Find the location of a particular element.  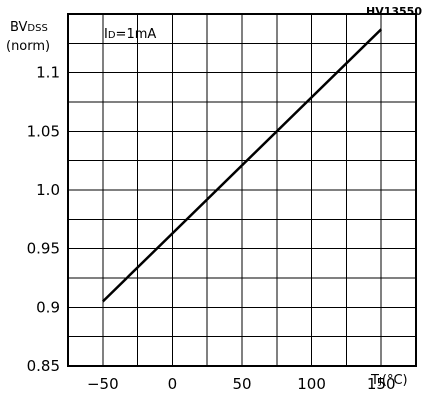

y-tick-labels: 0.85 0.9 0.95 1.0 1.05 1.1 is located at coordinates (43, 219).